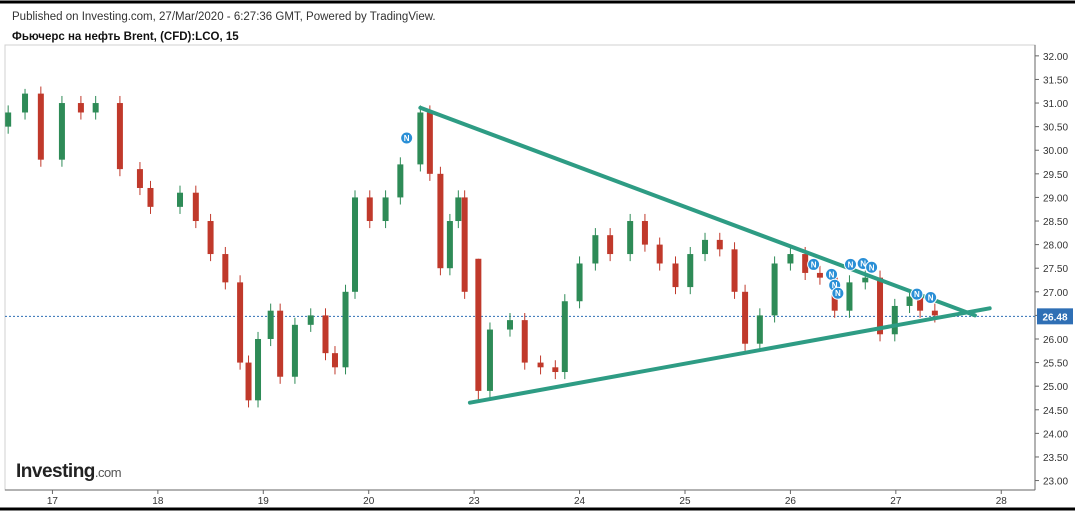 This screenshot has height=511, width=1075. Describe the element at coordinates (1055, 434) in the screenshot. I see `y-tick-label: 24.00` at that location.